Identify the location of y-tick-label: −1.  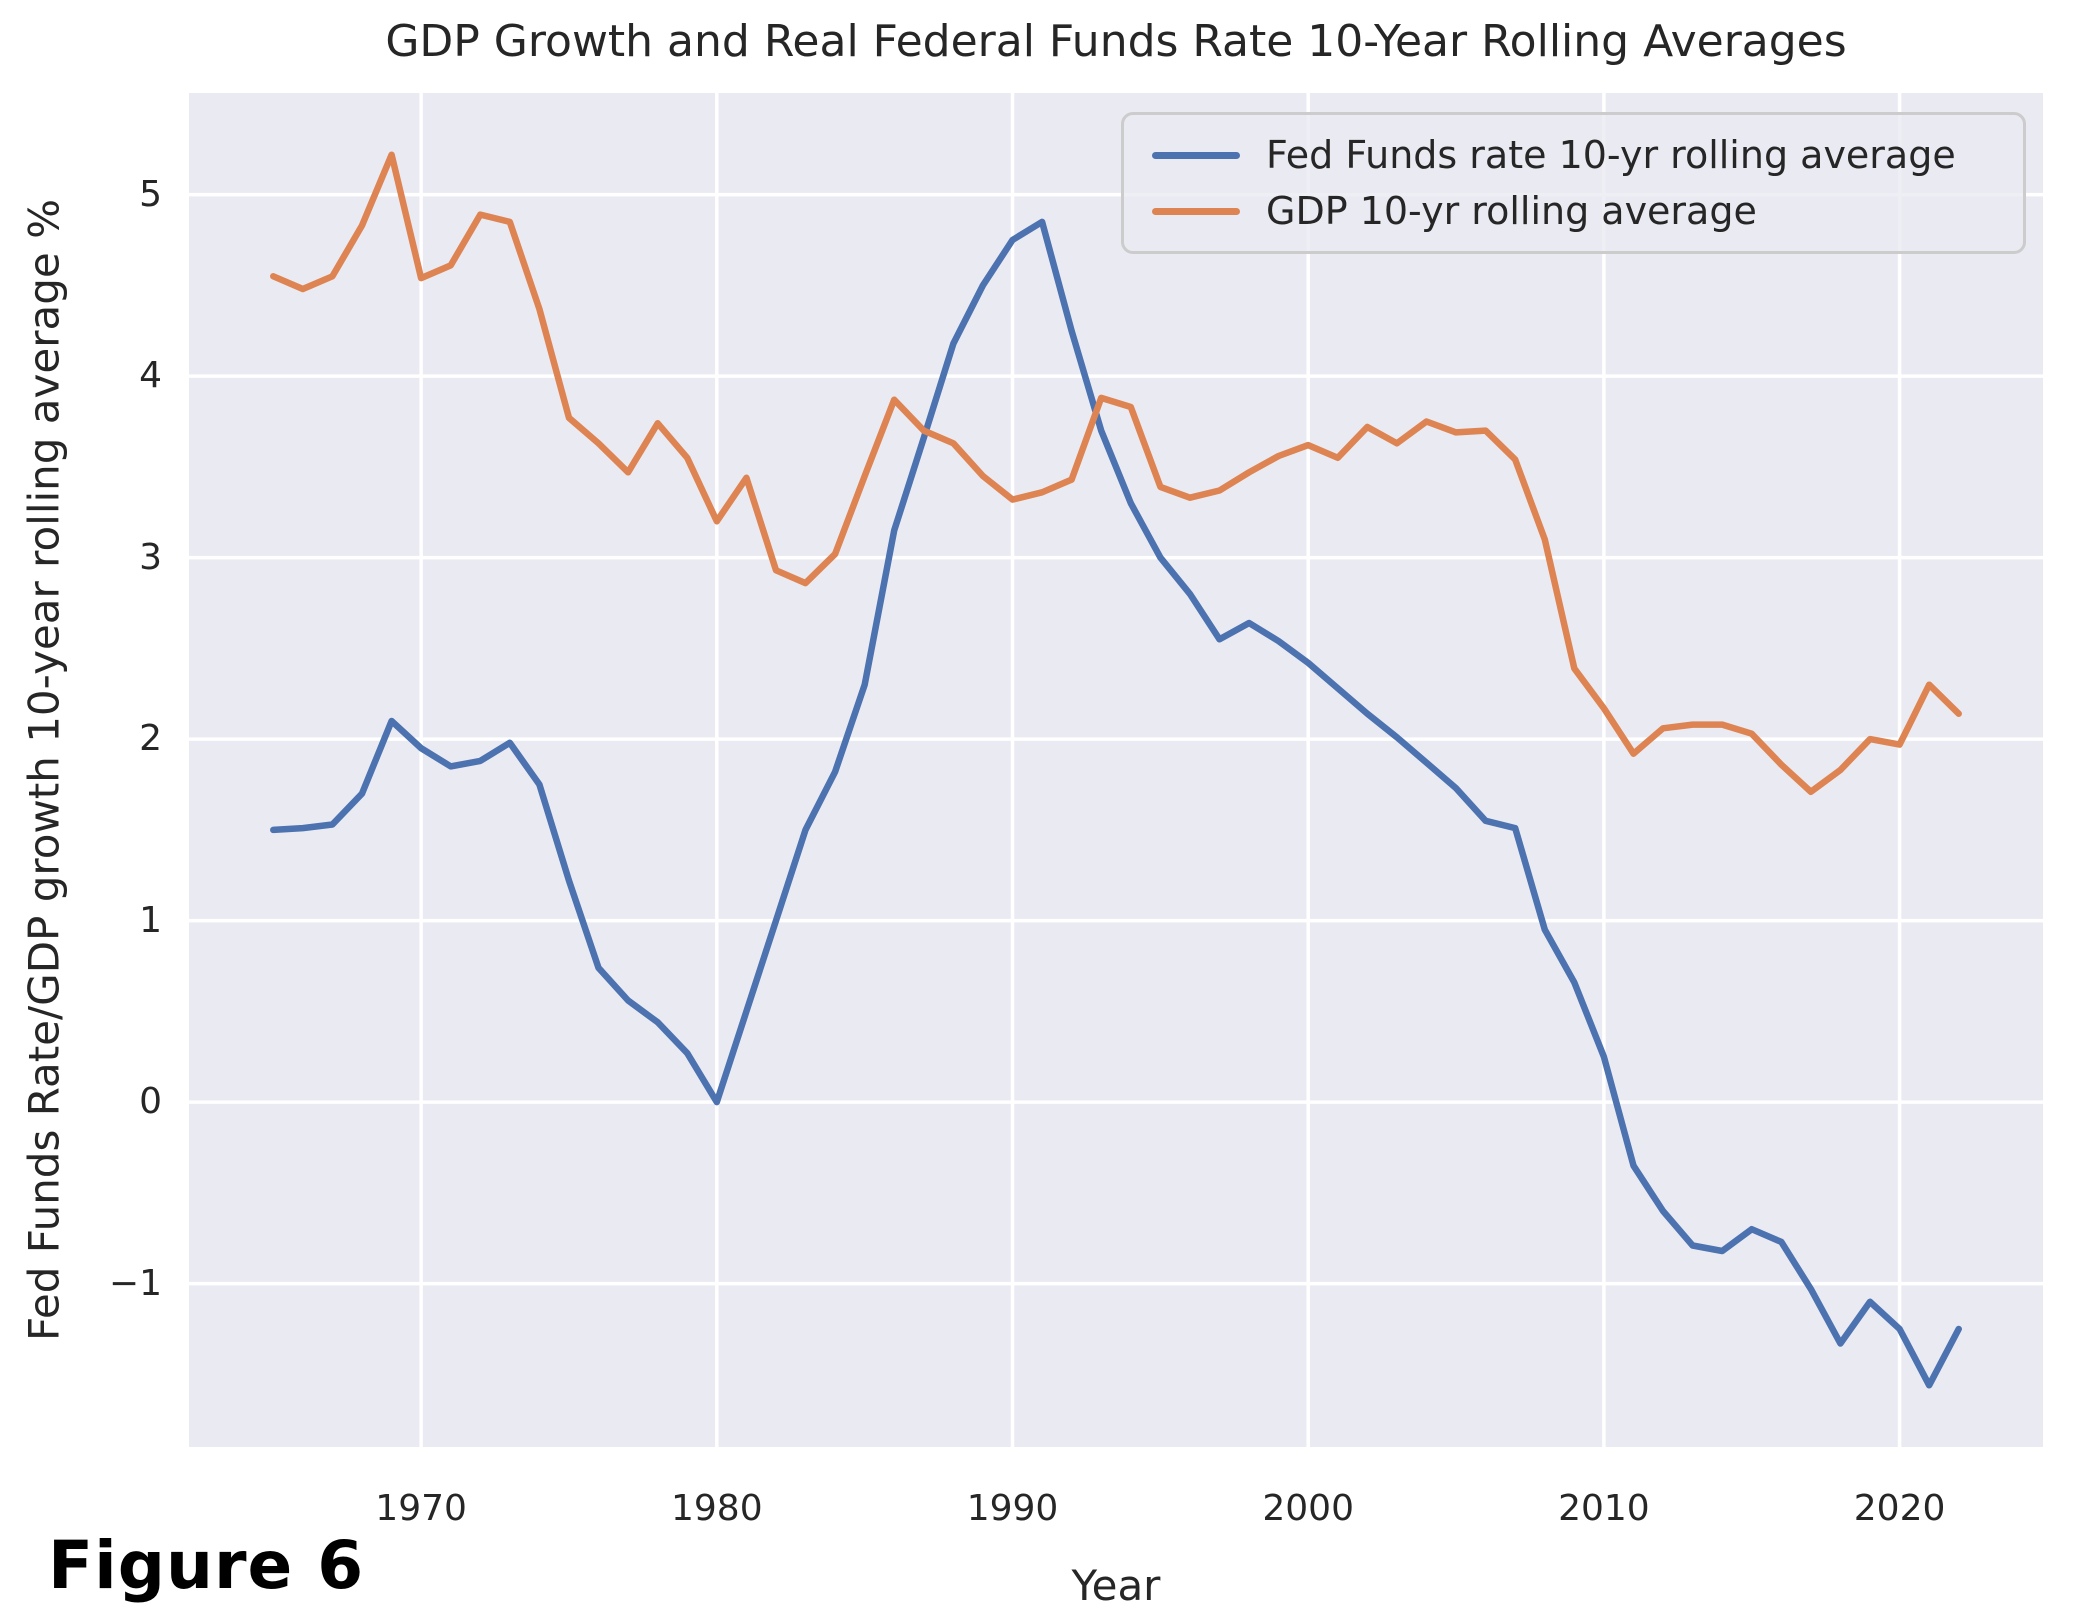
(135, 1283).